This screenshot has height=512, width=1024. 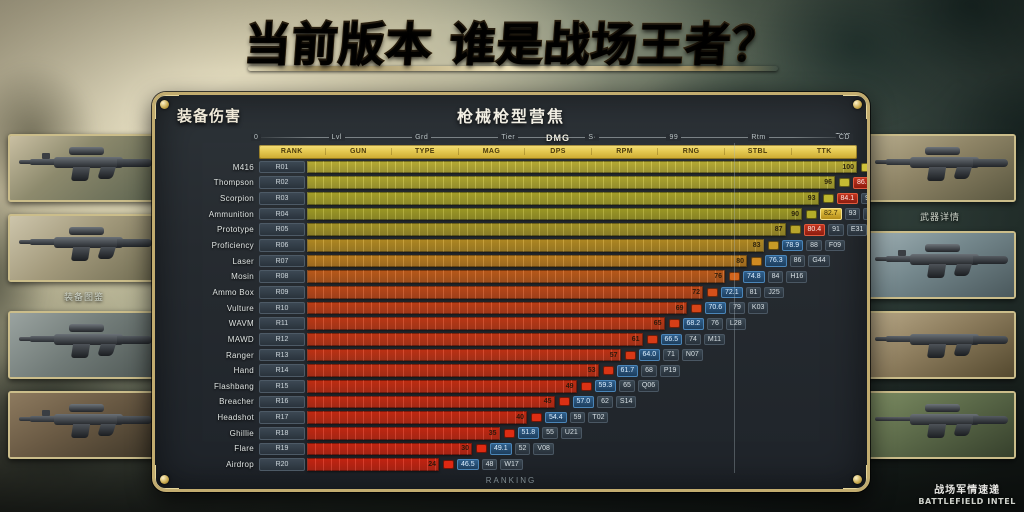 I want to click on score-badge: 91, so click(x=836, y=229).